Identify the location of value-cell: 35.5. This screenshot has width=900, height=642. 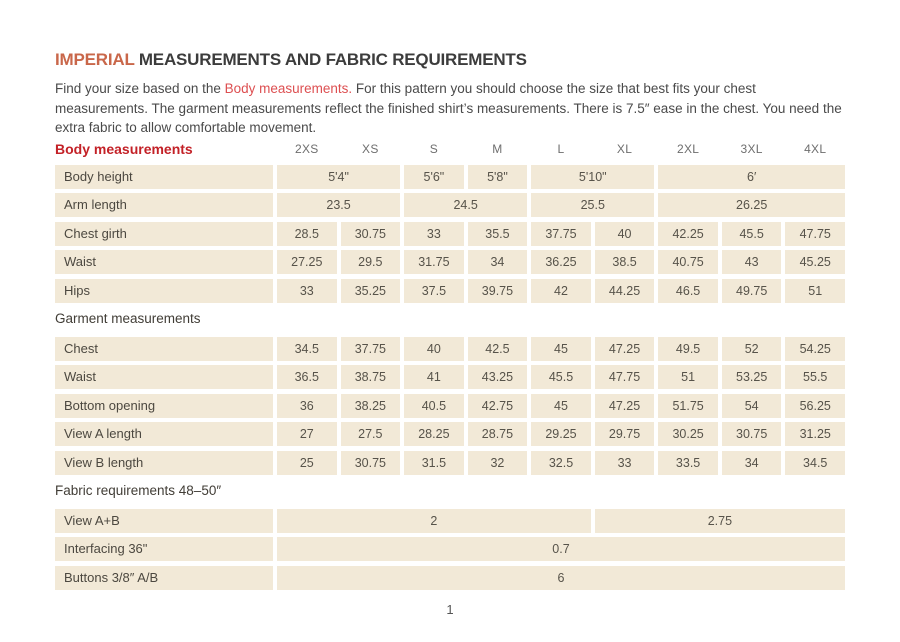
(497, 233).